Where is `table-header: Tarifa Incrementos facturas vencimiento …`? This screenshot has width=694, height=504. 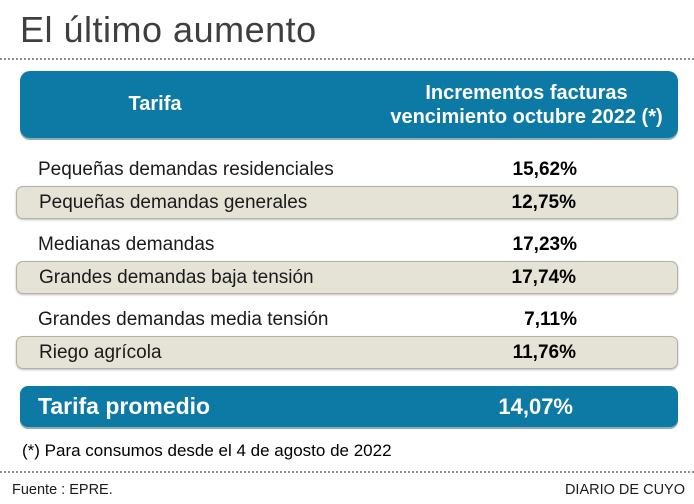 table-header: Tarifa Incrementos facturas vencimiento … is located at coordinates (349, 104).